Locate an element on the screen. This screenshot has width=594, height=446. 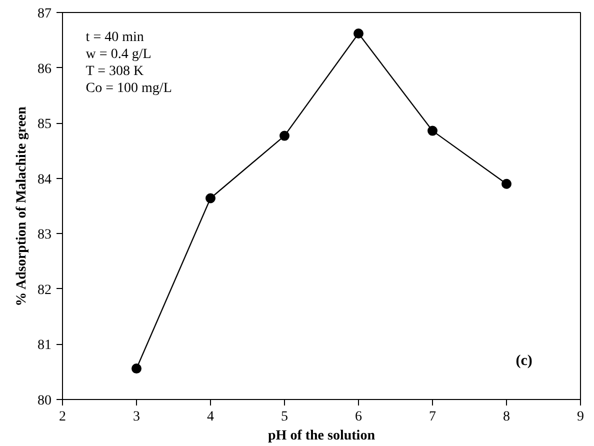
x-tick-label: 9 is located at coordinates (580, 417).